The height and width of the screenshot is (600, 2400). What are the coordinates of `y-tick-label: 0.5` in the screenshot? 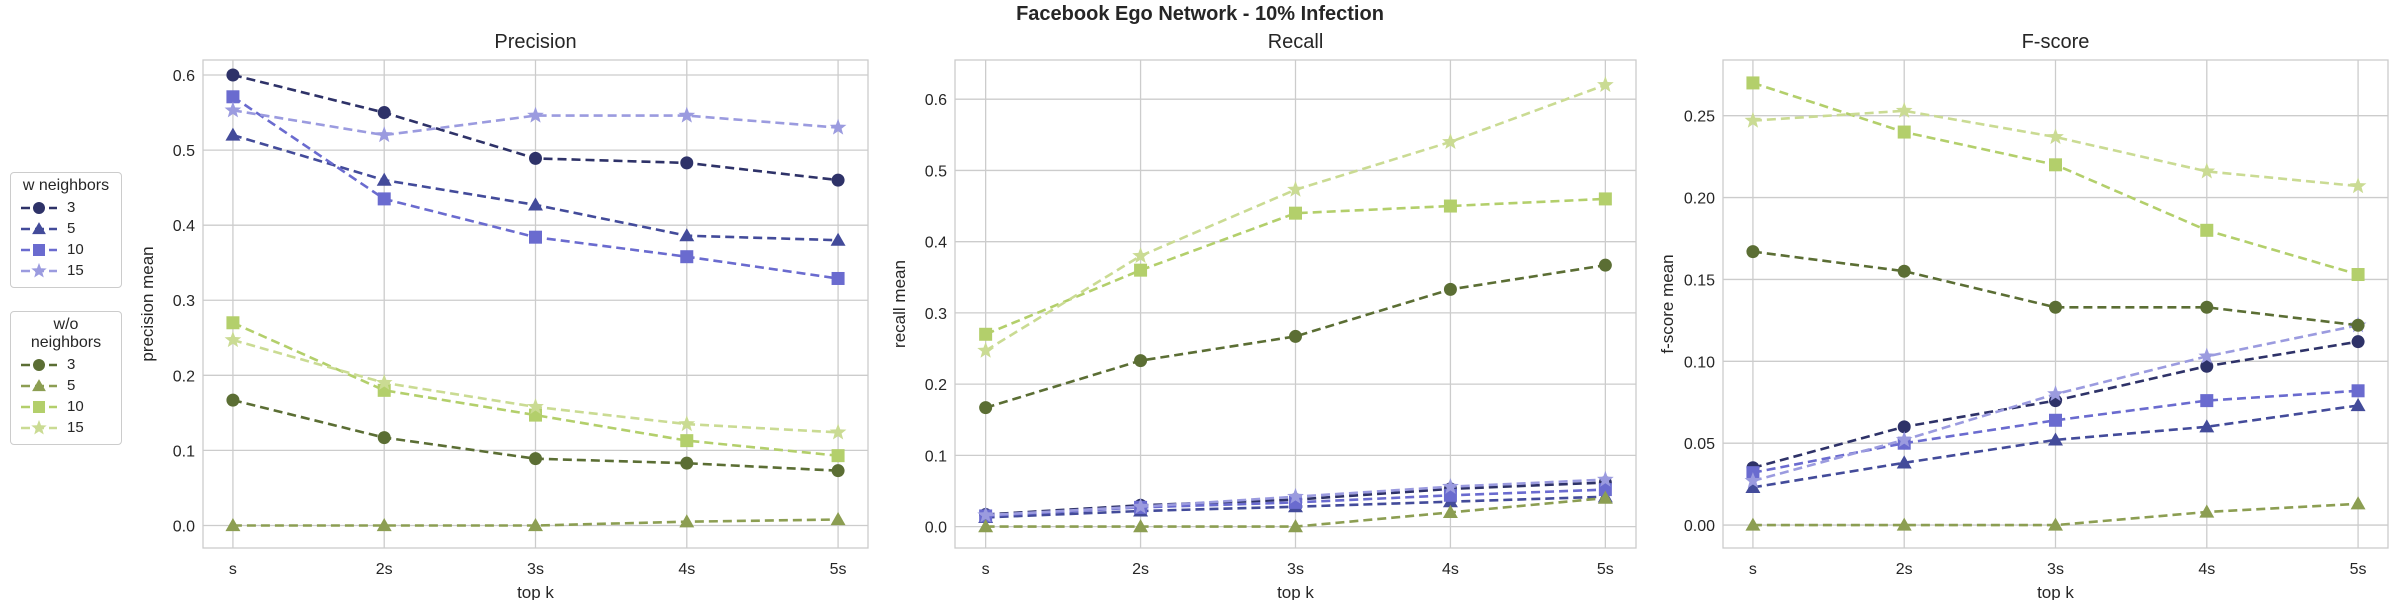 It's located at (184, 151).